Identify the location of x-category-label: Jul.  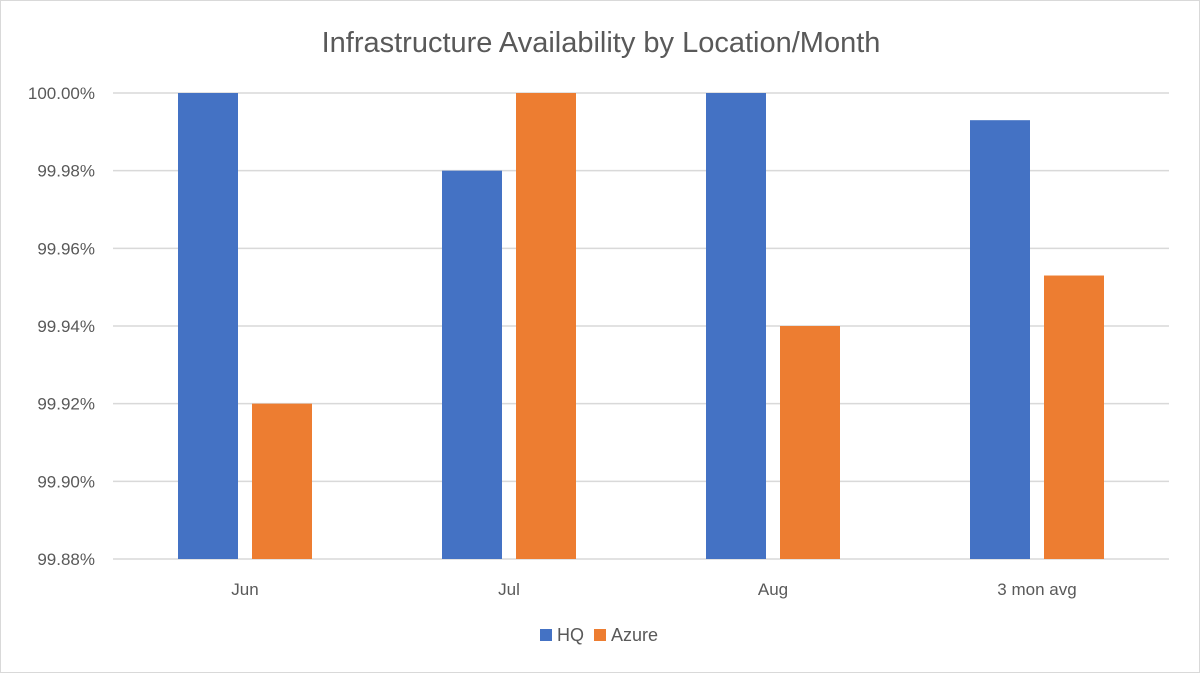
(509, 589).